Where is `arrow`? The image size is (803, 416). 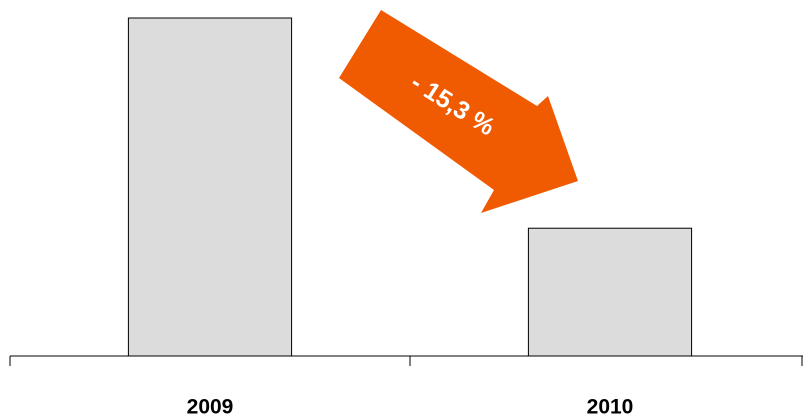 arrow is located at coordinates (458, 111).